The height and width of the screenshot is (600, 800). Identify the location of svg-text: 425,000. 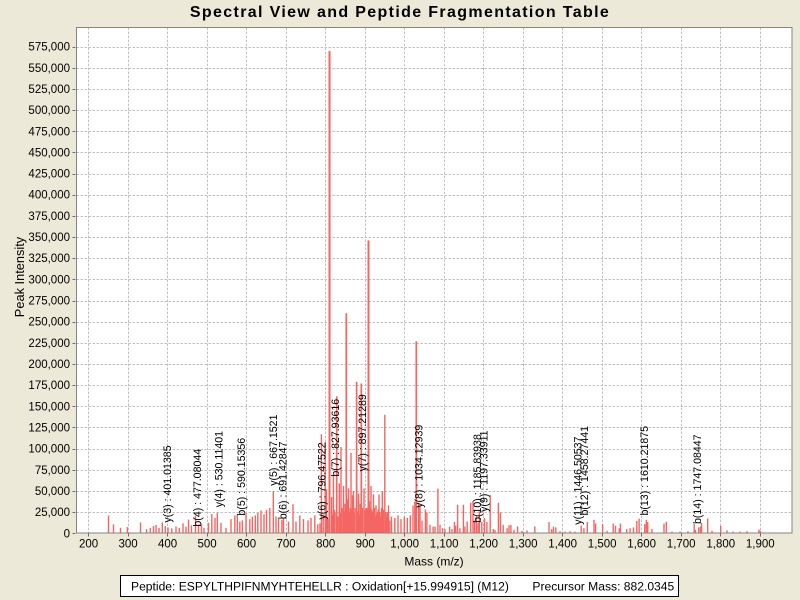
(49, 175).